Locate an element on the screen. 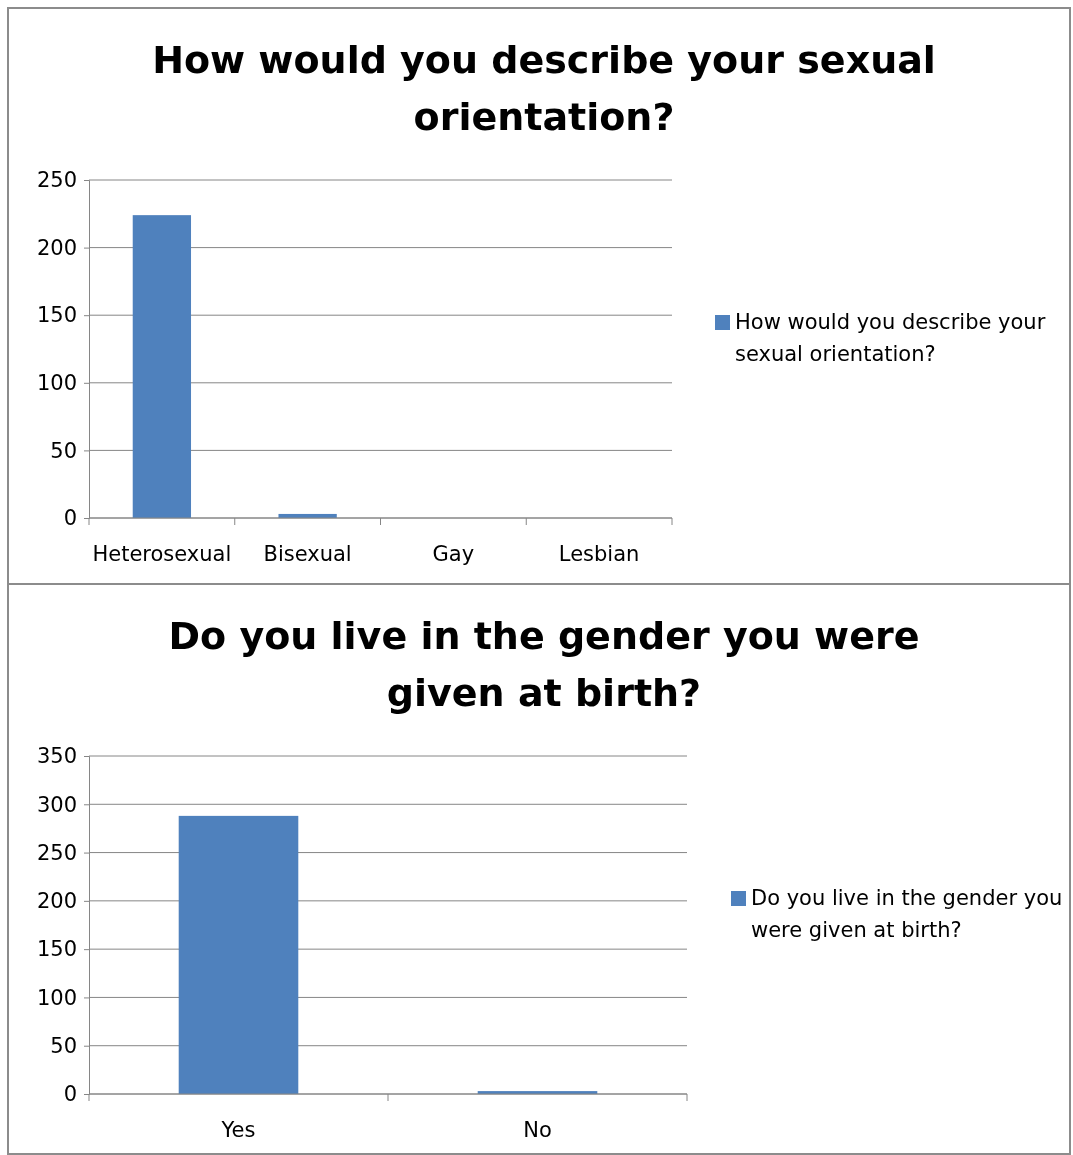 The image size is (1073, 1155). chart-title: How would you describe your sexual orientation? is located at coordinates (544, 88).